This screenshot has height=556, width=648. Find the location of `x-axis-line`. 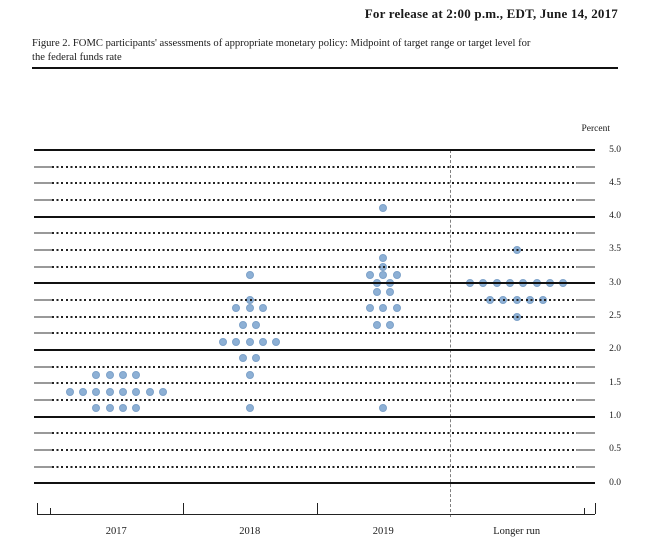

x-axis-line is located at coordinates (316, 514).